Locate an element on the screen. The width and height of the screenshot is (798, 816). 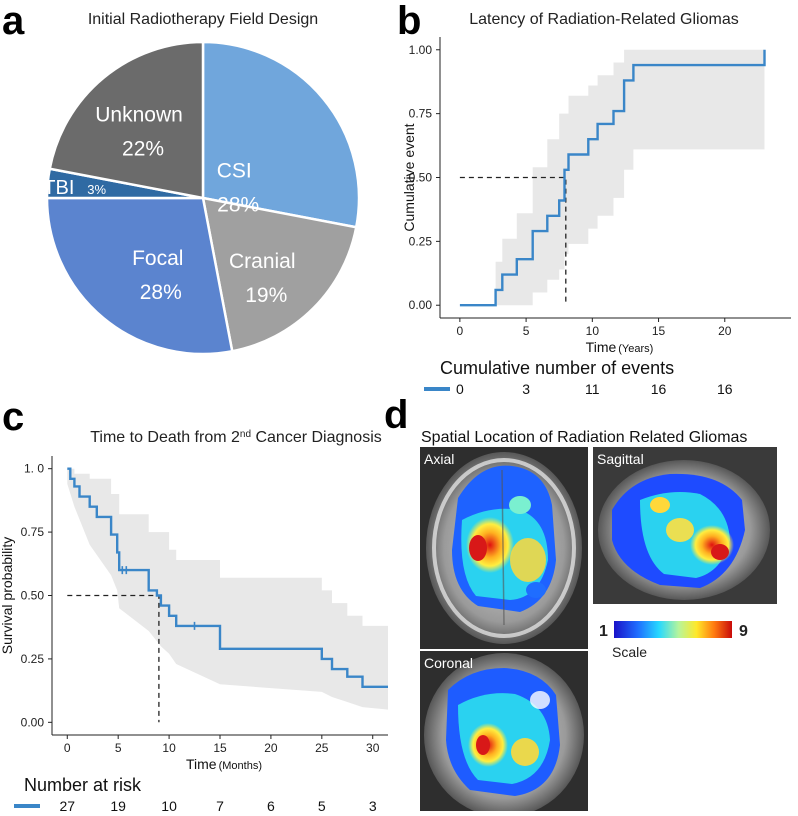
panel-letter-c: c is located at coordinates (13, 417).